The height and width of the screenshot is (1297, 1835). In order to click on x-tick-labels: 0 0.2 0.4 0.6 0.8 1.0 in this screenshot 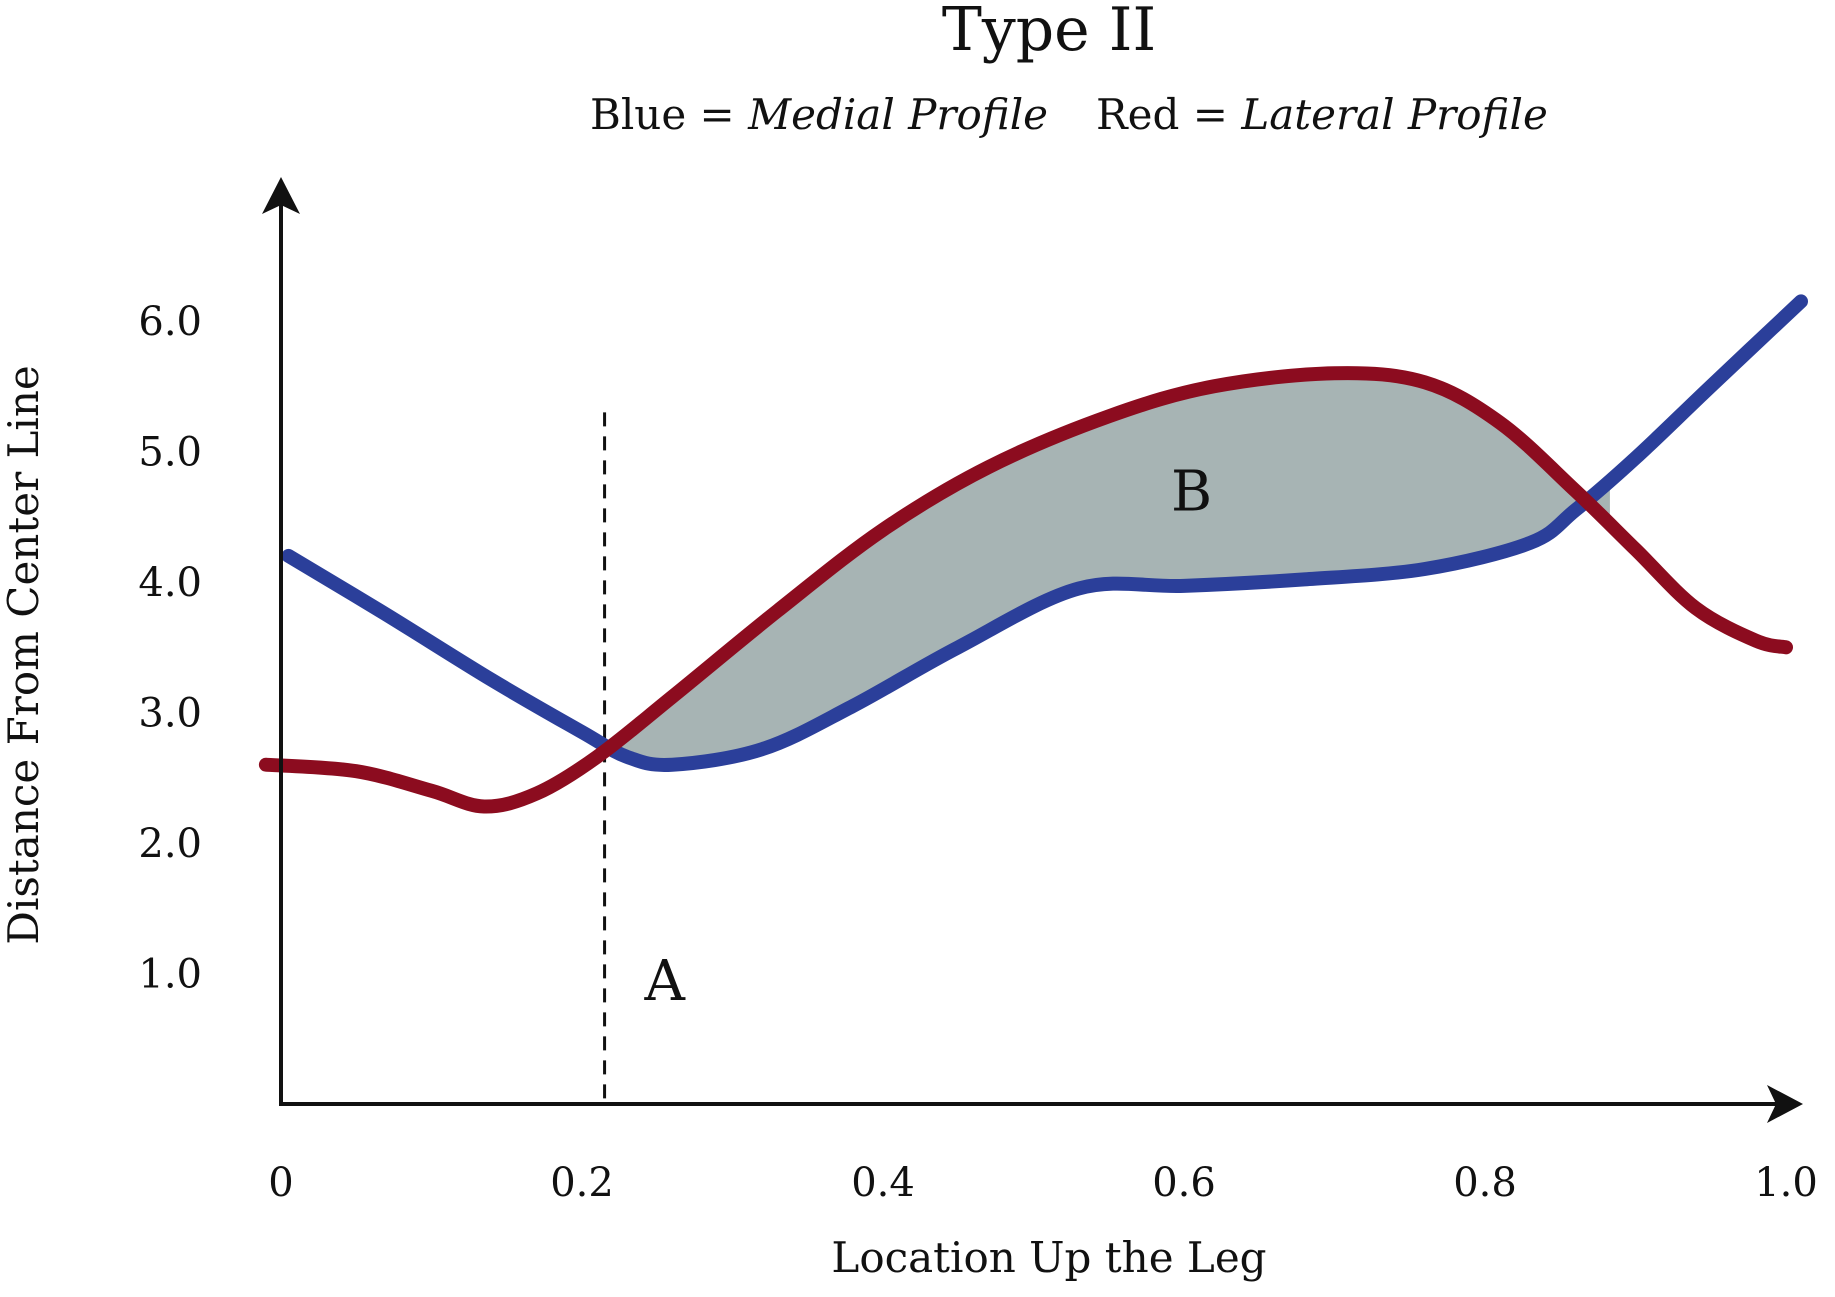, I will do `click(1043, 1183)`.